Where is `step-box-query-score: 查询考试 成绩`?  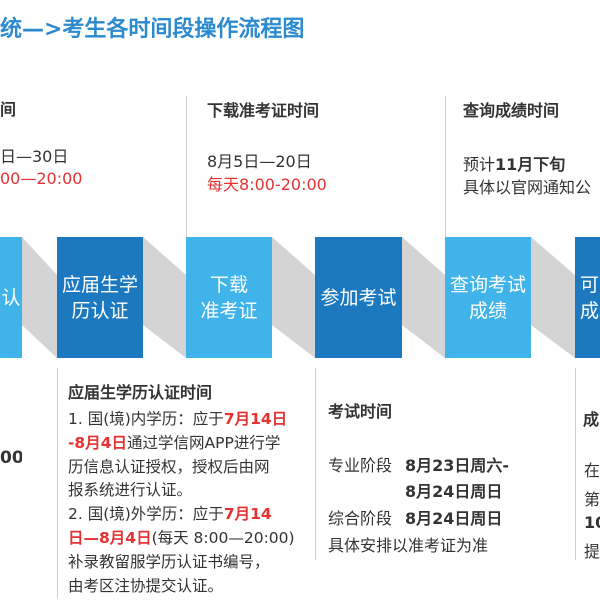
step-box-query-score: 查询考试 成绩 is located at coordinates (488, 297).